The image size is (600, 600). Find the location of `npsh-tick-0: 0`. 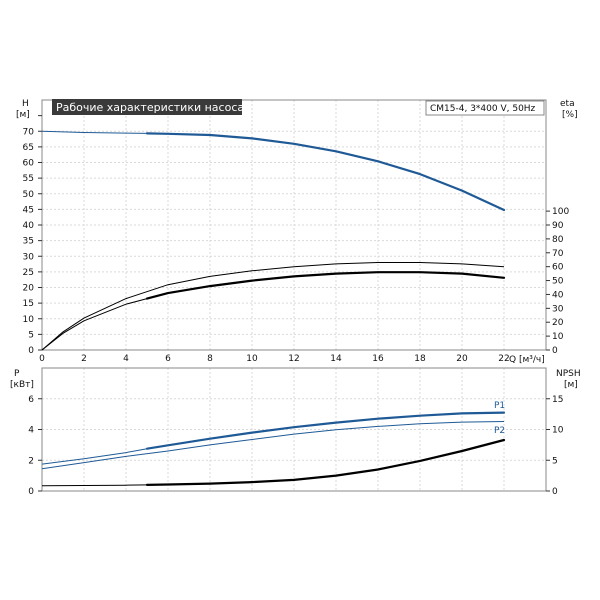

npsh-tick-0: 0 is located at coordinates (555, 492).